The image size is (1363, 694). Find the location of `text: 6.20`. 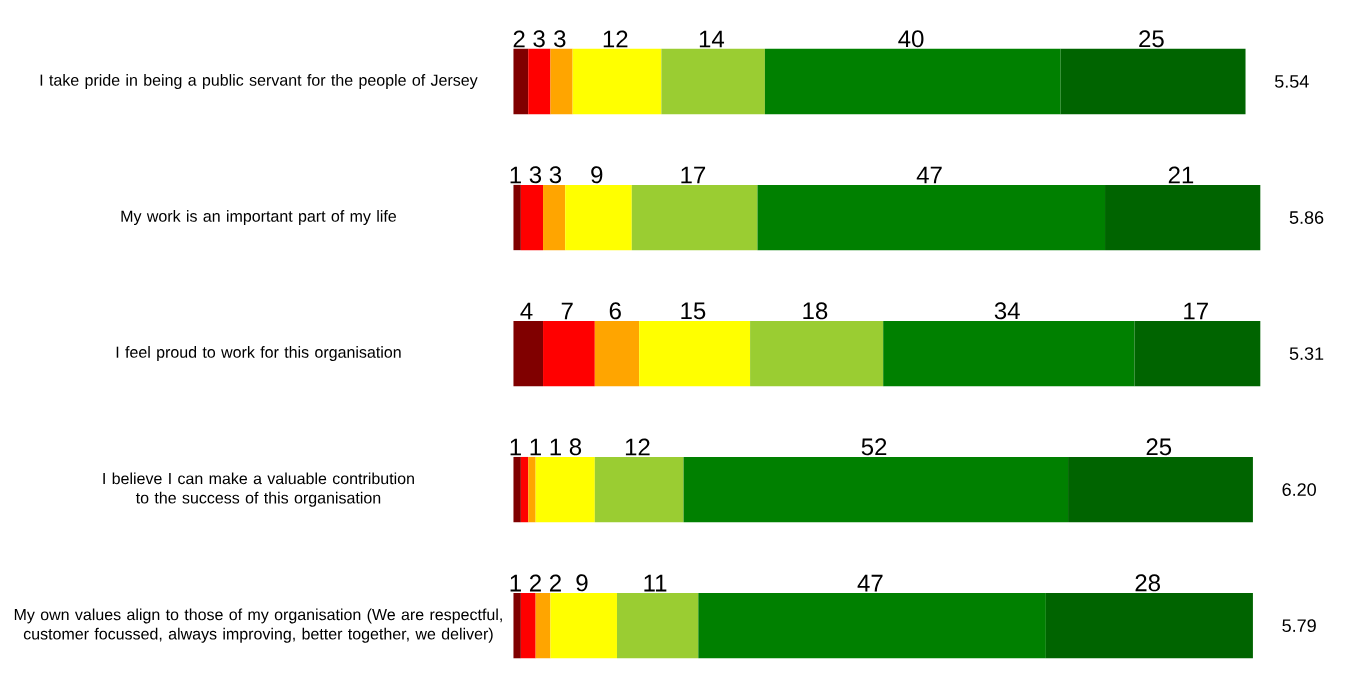

text: 6.20 is located at coordinates (1299, 490).